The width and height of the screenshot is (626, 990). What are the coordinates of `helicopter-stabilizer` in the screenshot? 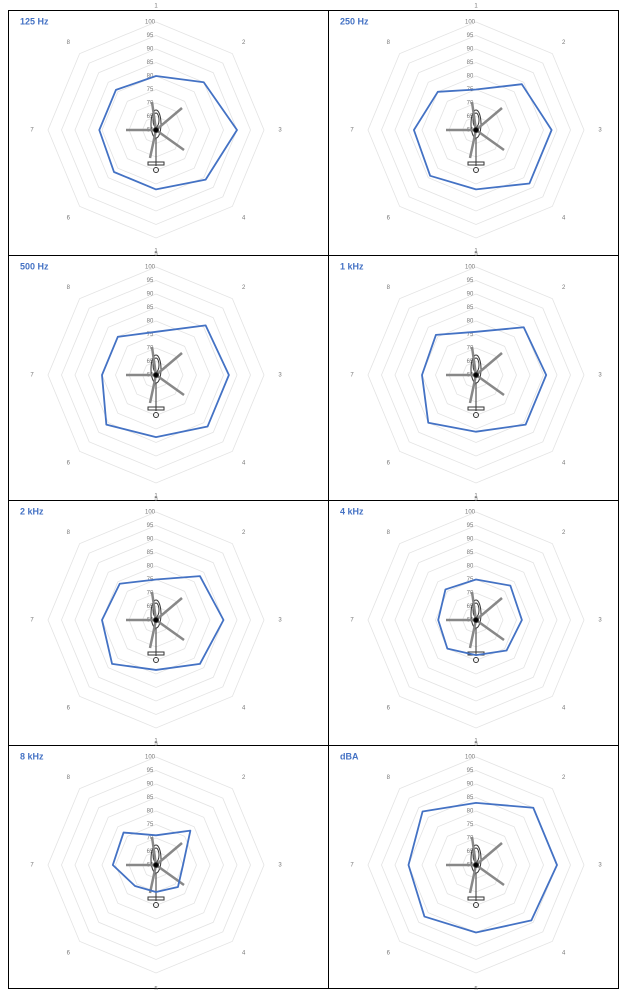 It's located at (156, 653).